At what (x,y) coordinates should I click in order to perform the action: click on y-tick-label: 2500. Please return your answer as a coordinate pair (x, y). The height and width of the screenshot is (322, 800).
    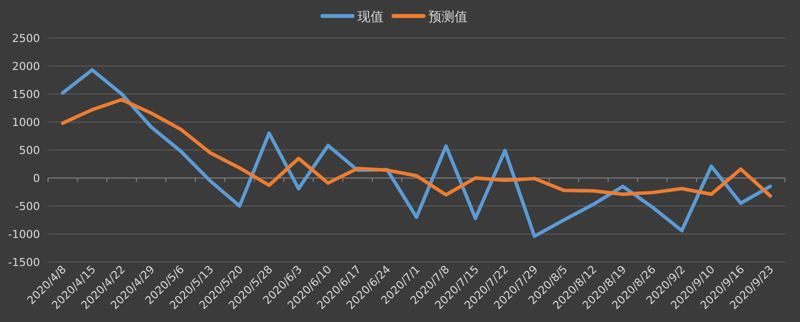
    Looking at the image, I should click on (26, 38).